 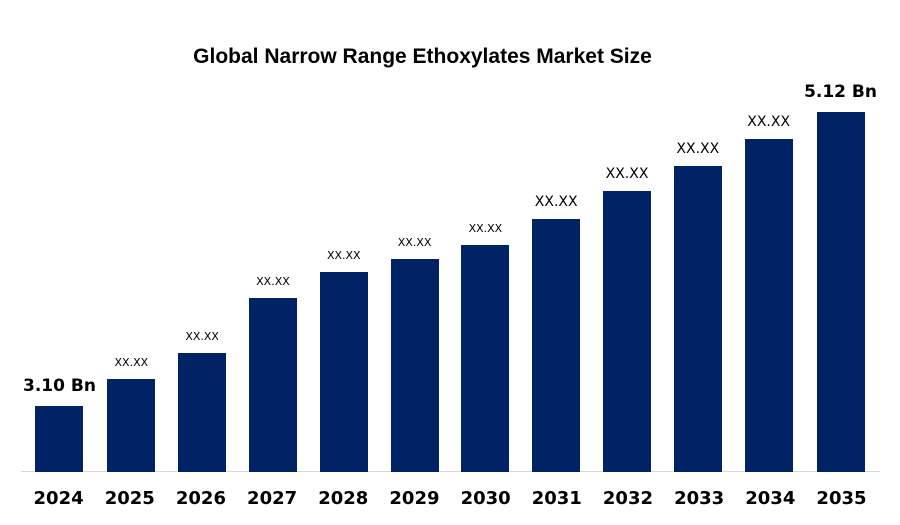 What do you see at coordinates (450, 471) in the screenshot?
I see `x-axis-line` at bounding box center [450, 471].